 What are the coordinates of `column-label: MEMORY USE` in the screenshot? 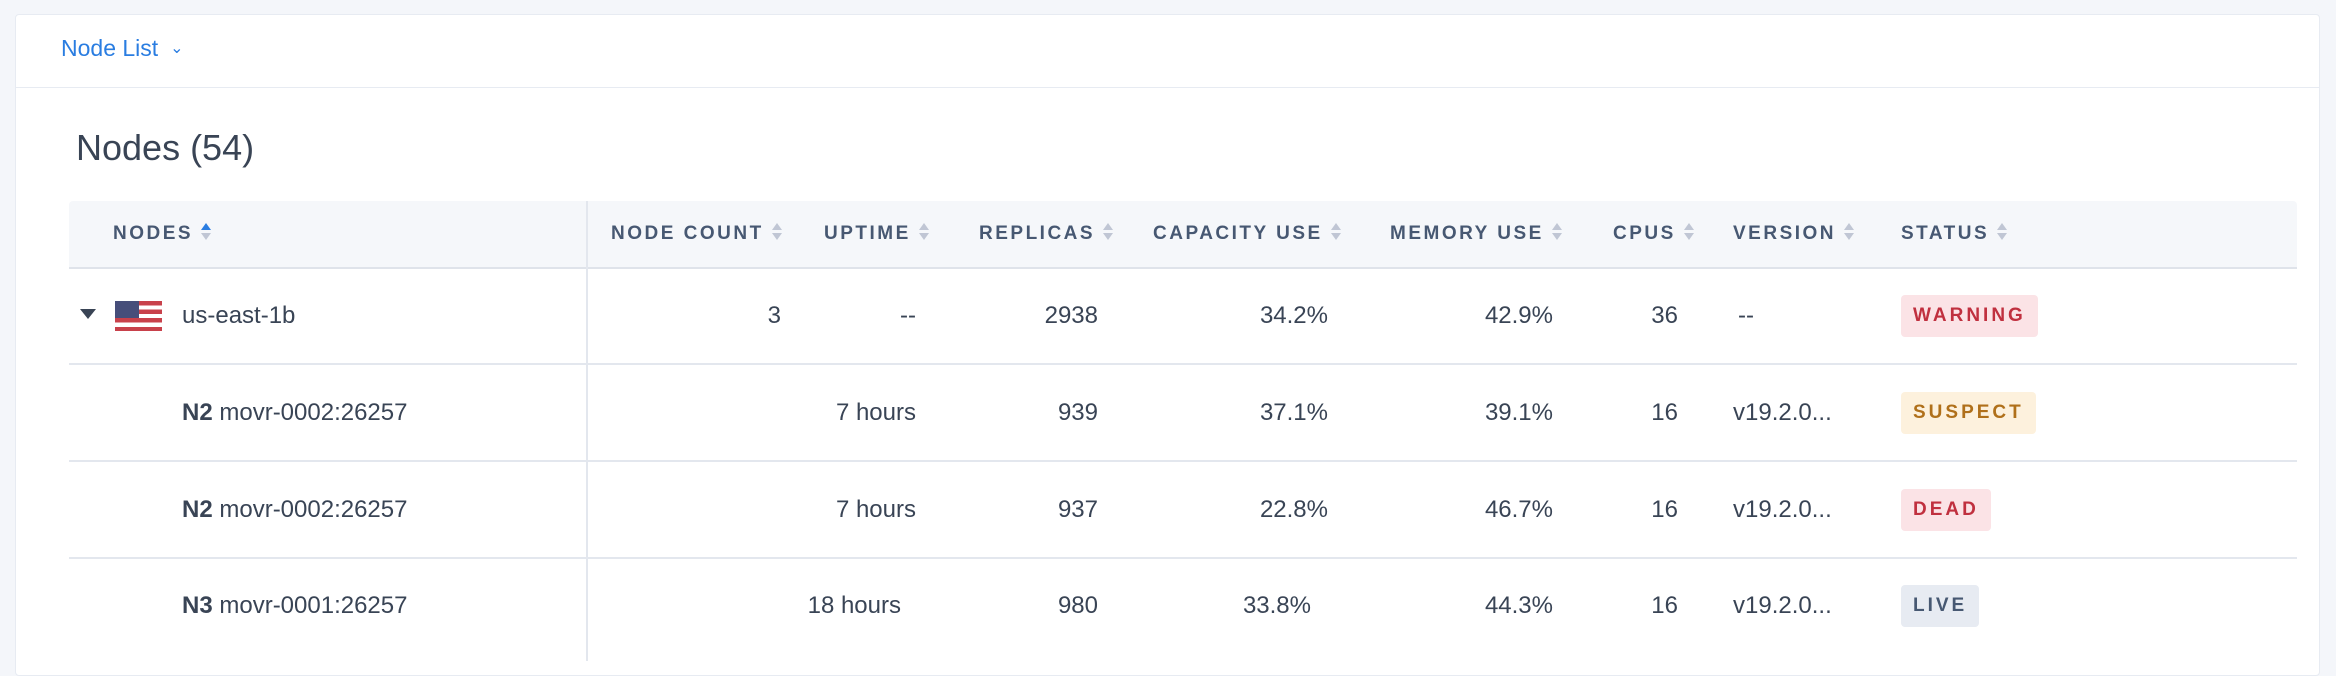 It's located at (1467, 233).